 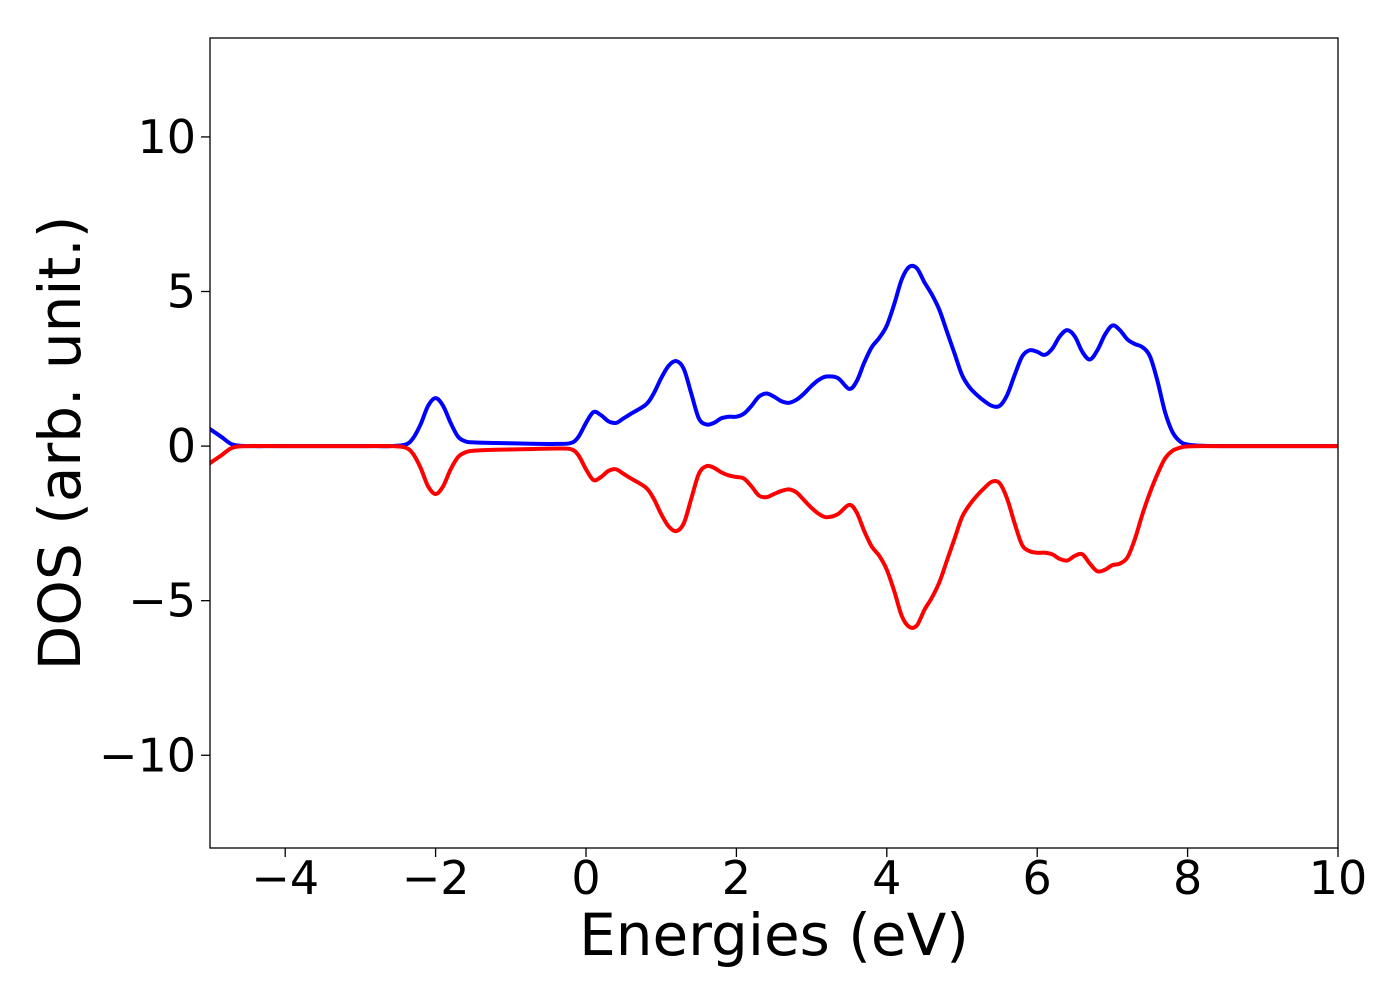 What do you see at coordinates (147, 755) in the screenshot?
I see `y-tick-label: −10` at bounding box center [147, 755].